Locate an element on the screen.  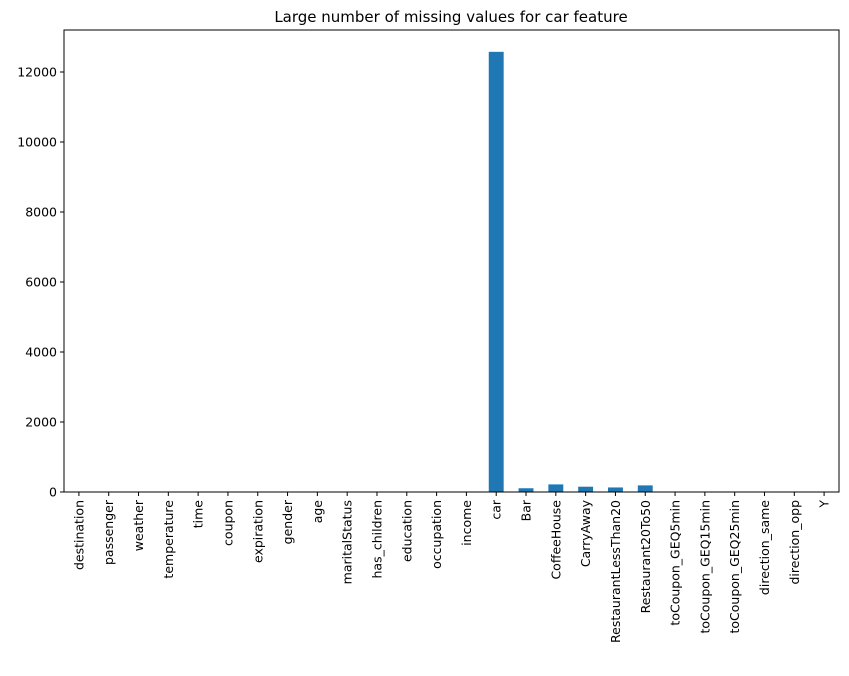
bar-Bar is located at coordinates (526, 490).